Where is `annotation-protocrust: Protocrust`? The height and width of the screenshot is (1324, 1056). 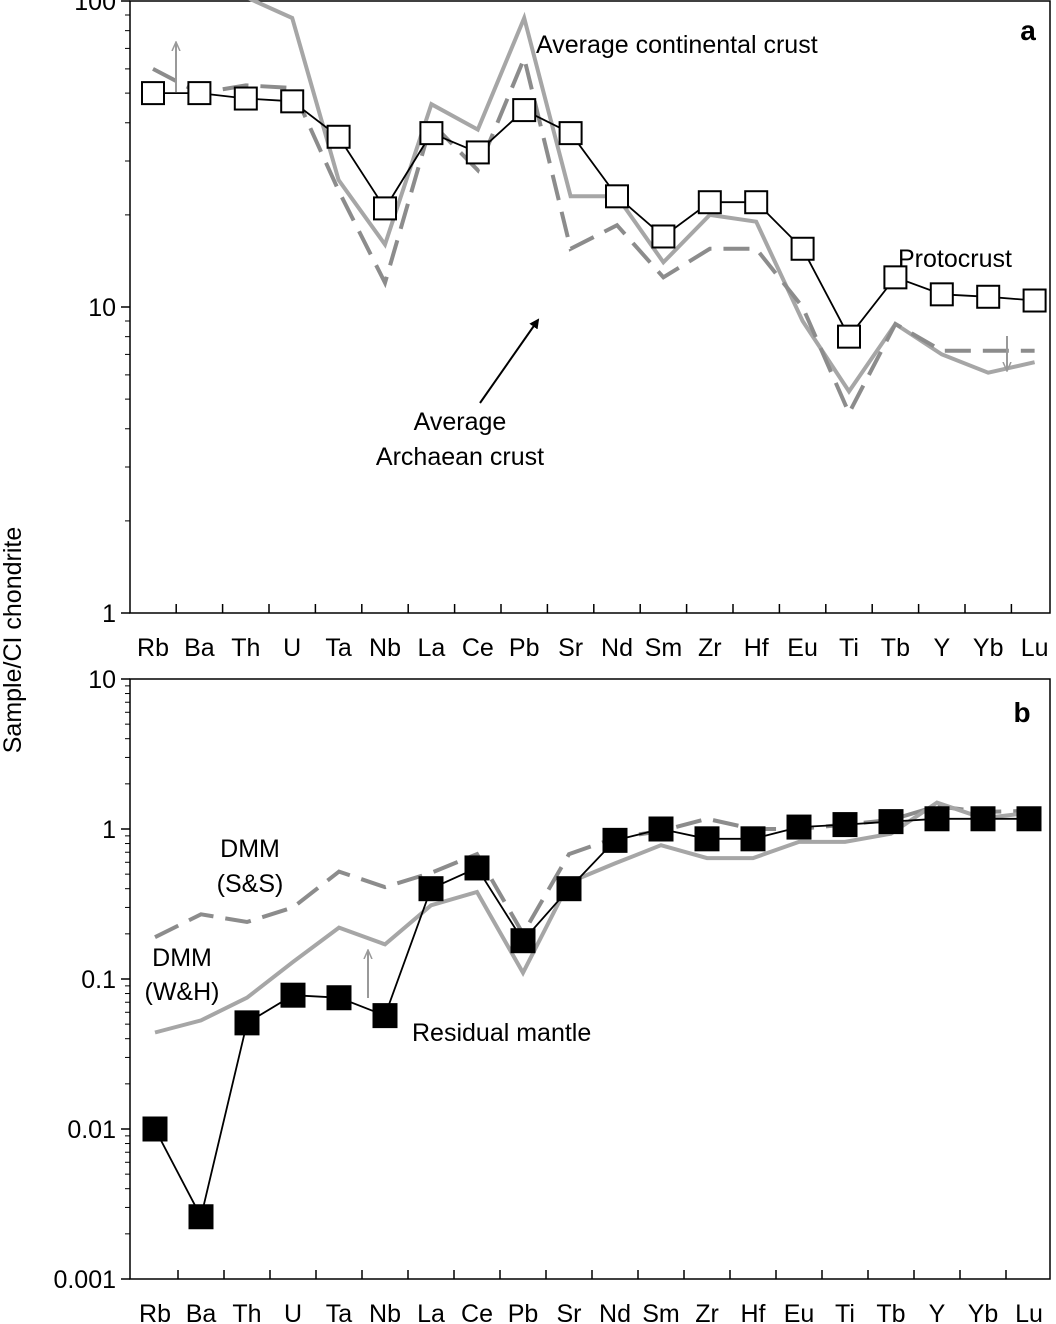
annotation-protocrust: Protocrust is located at coordinates (955, 259).